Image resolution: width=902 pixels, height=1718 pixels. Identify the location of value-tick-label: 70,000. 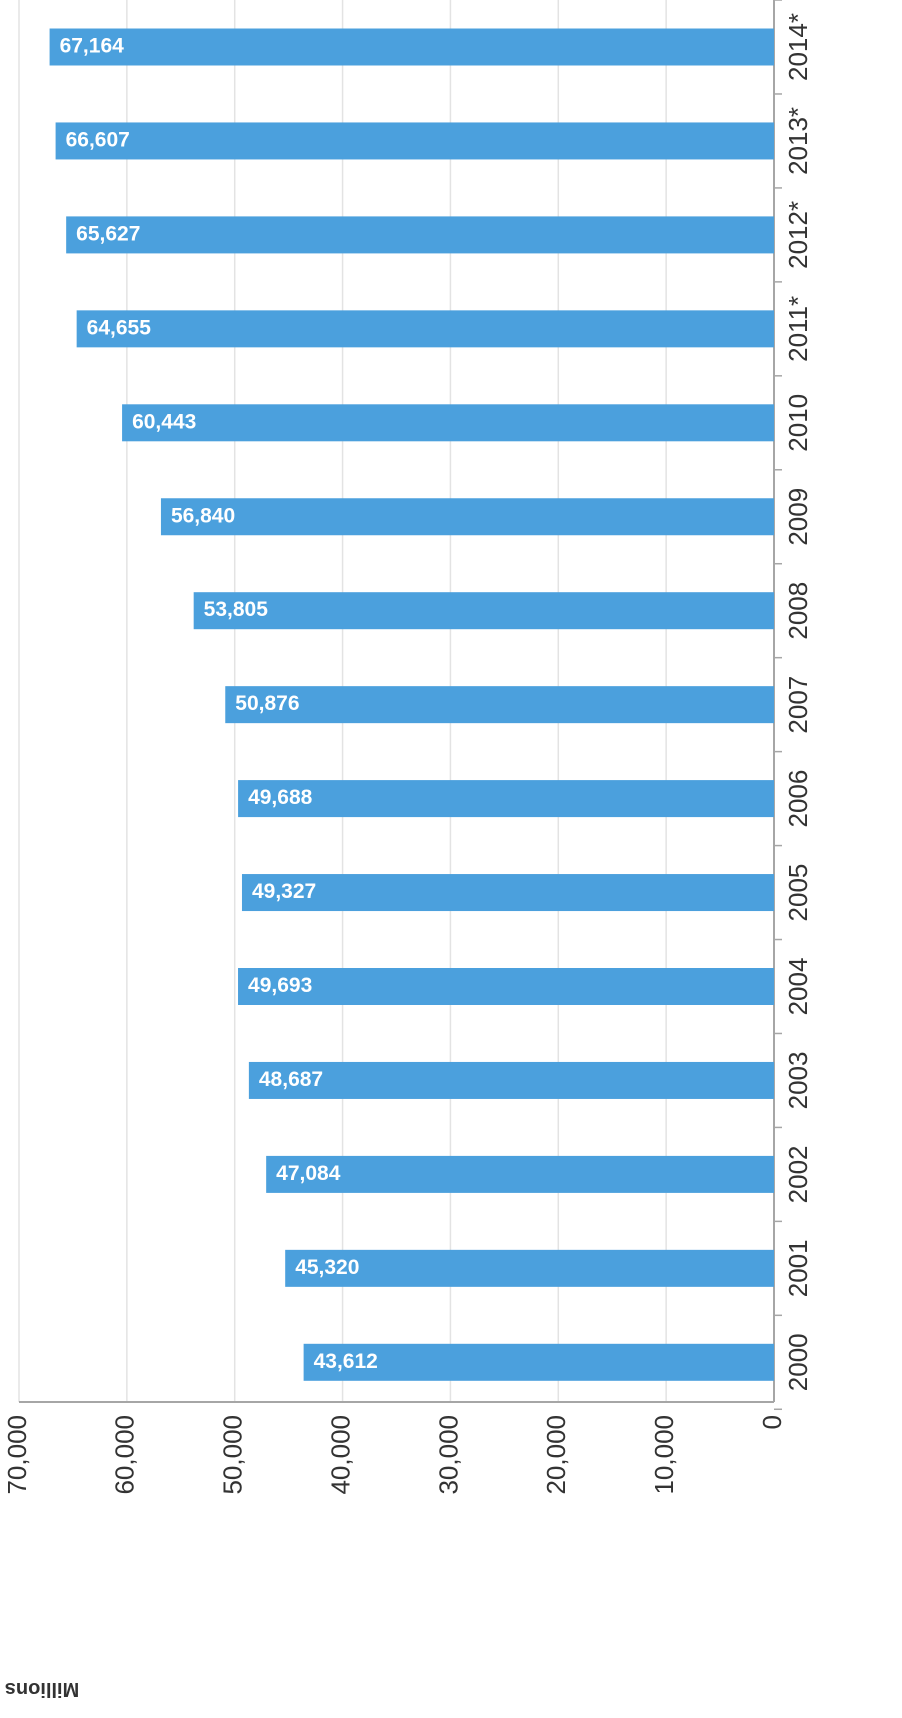
(17, 1455).